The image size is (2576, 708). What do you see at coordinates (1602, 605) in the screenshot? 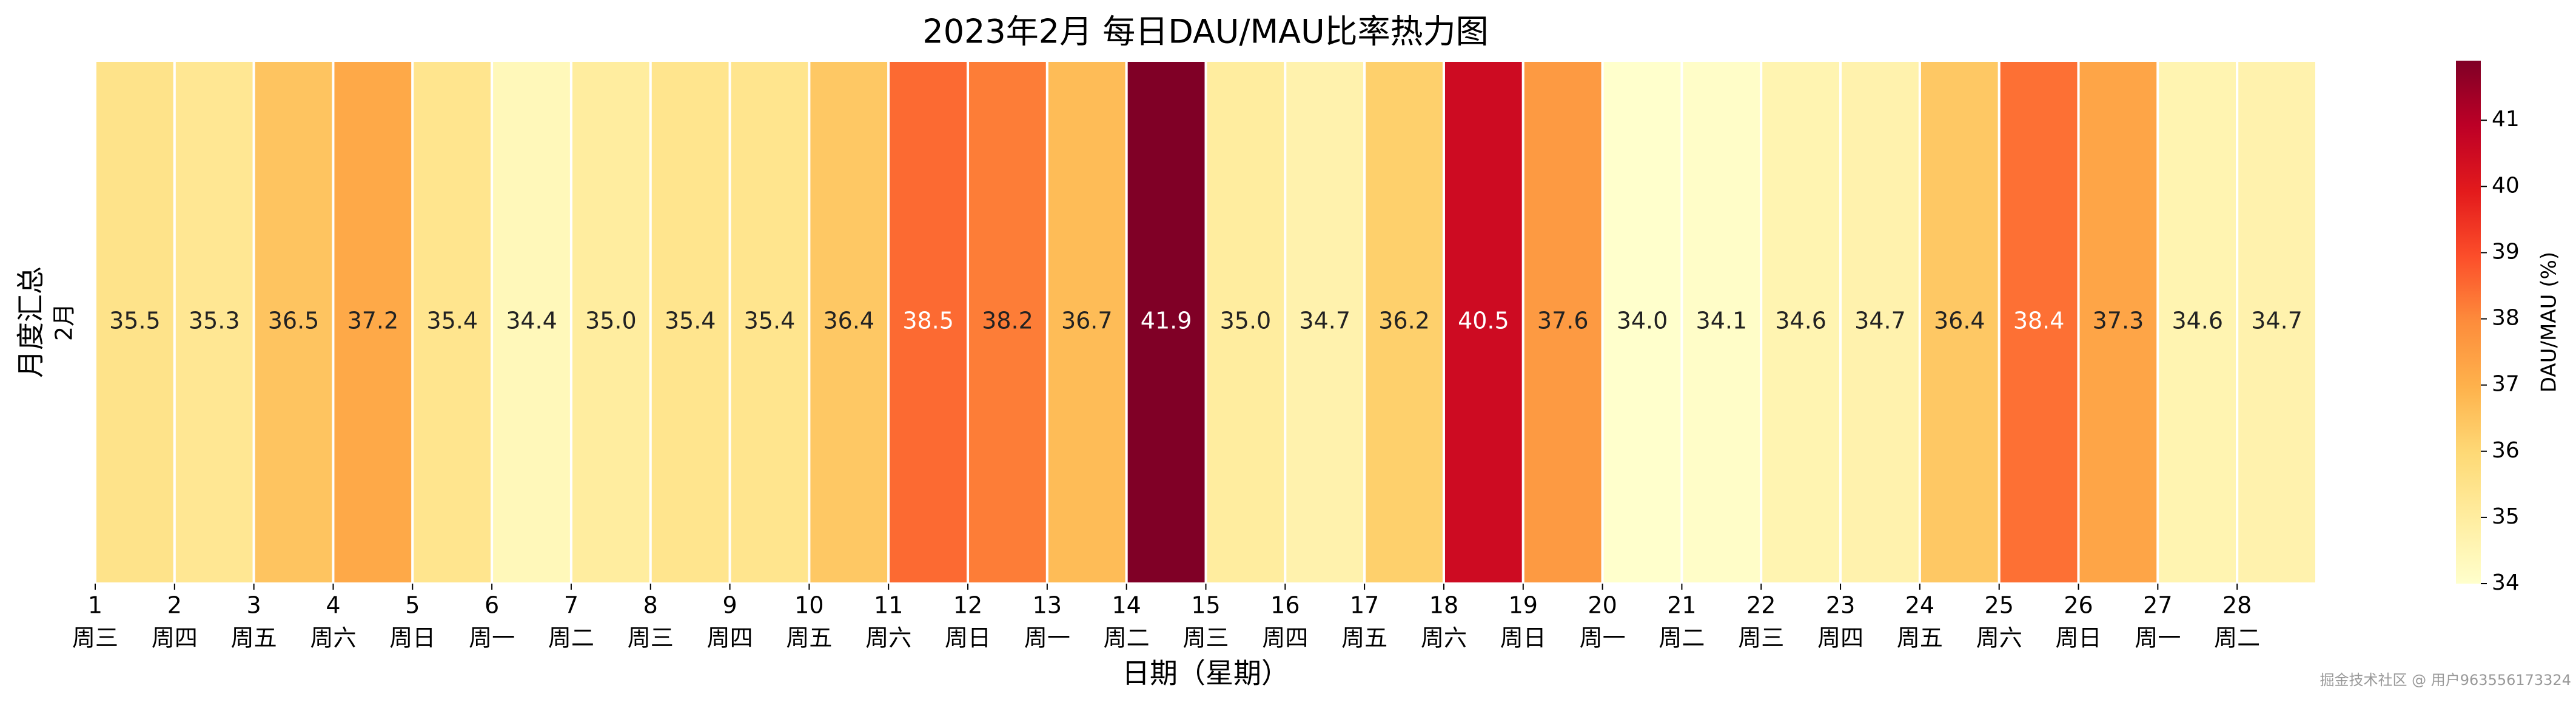
I see `x-tick-label: 20` at bounding box center [1602, 605].